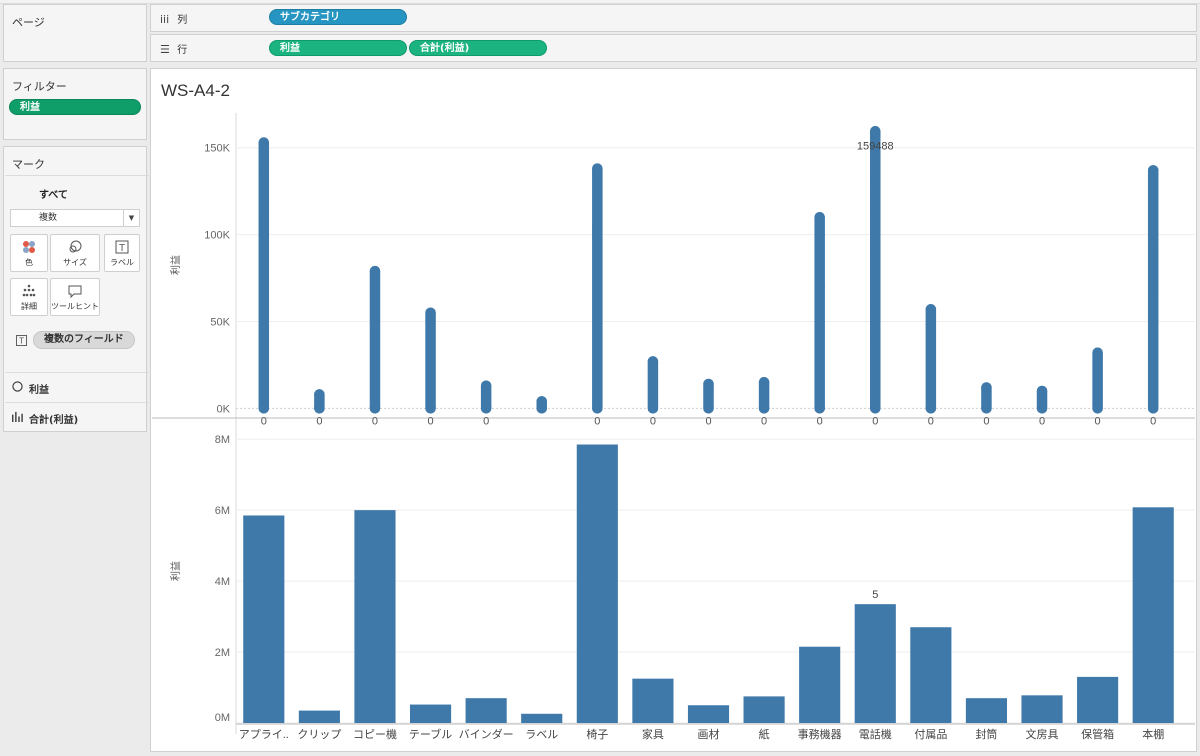 Image resolution: width=1200 pixels, height=756 pixels. I want to click on label-button: T ラベル, so click(122, 253).